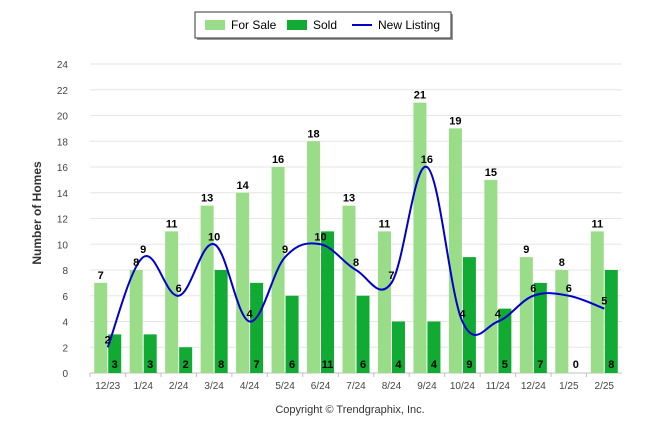 This screenshot has height=439, width=646. Describe the element at coordinates (313, 134) in the screenshot. I see `for-sale-value-label: 18` at that location.